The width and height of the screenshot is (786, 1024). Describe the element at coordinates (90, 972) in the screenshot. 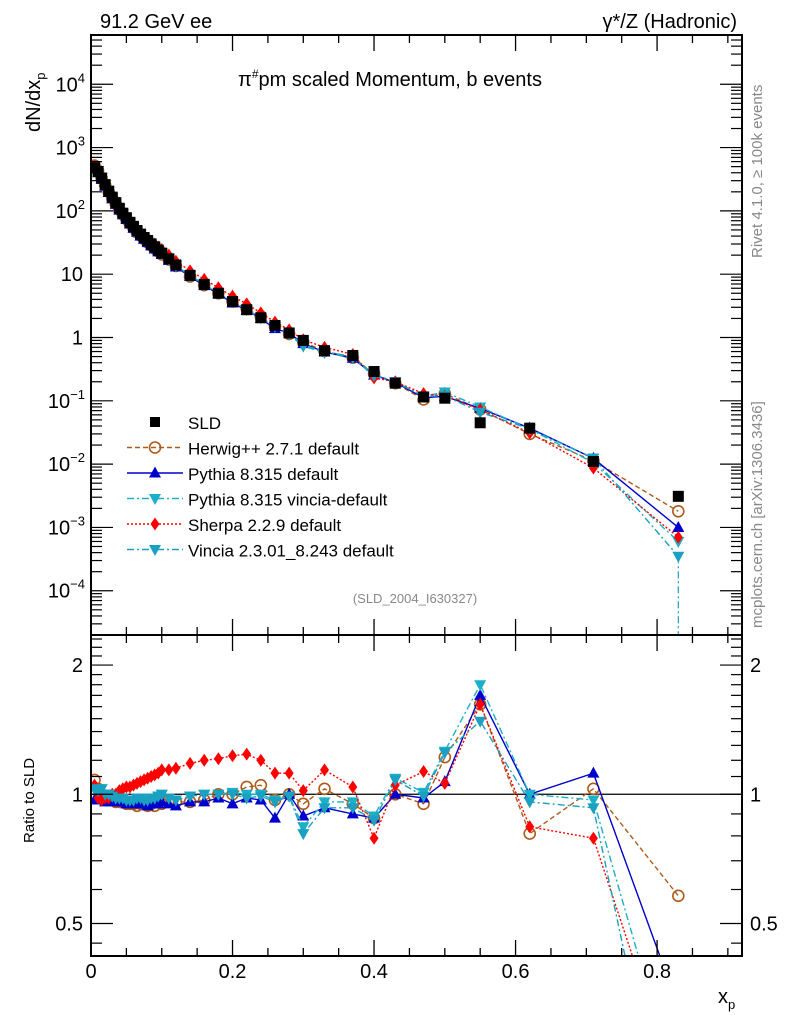

I see `x-tick-label: 0` at that location.